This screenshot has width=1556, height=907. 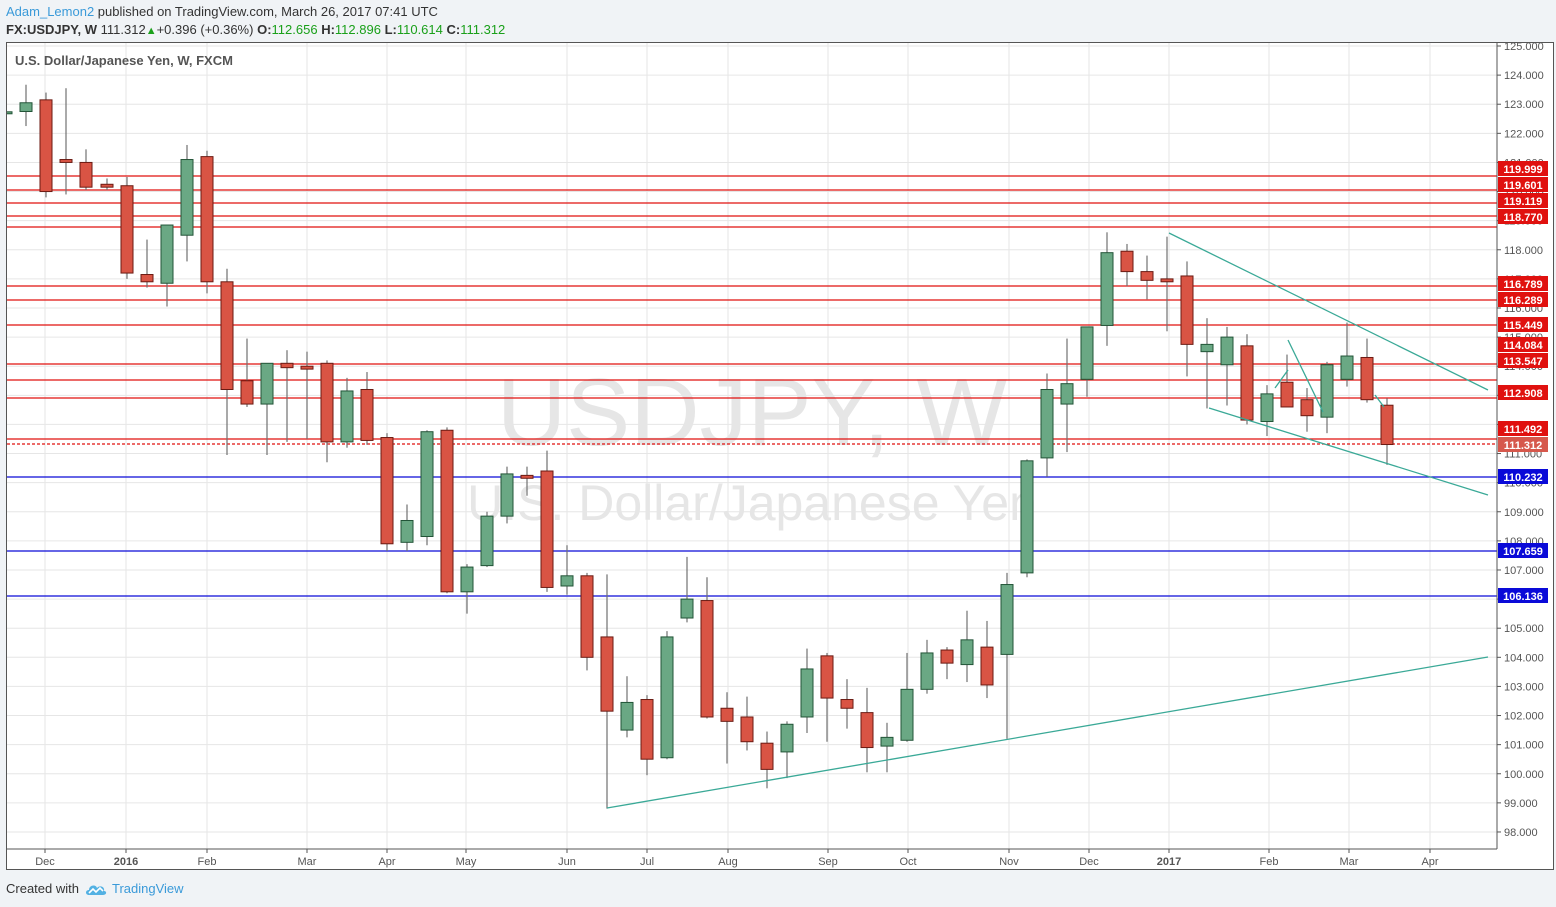 What do you see at coordinates (1009, 862) in the screenshot?
I see `x-axis-tick-label: Nov` at bounding box center [1009, 862].